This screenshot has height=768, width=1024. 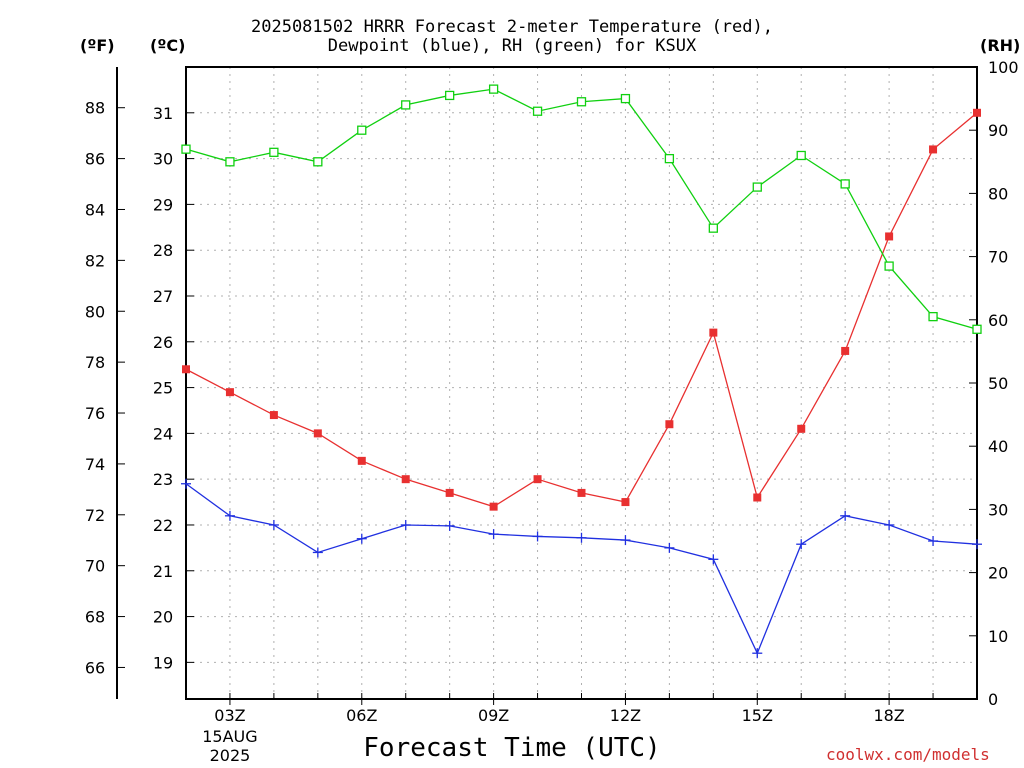 I want to click on rh-tick-label: 30, so click(x=998, y=509).